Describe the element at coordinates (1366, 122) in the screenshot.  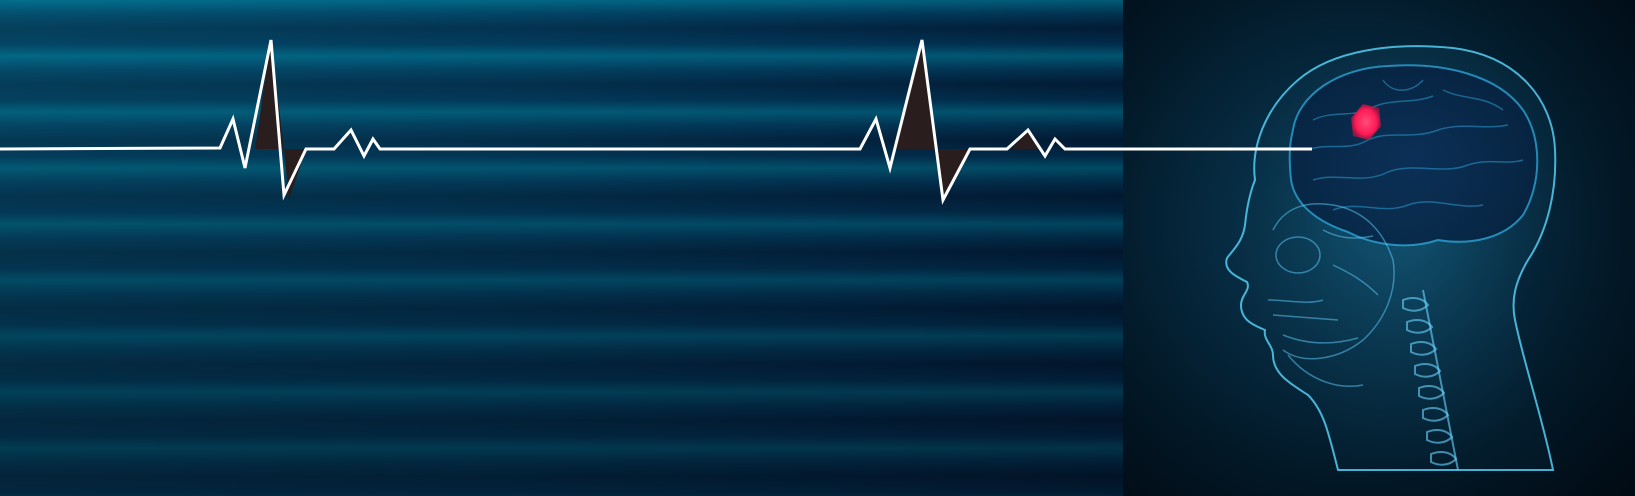
I see `brain-highlight-spot` at that location.